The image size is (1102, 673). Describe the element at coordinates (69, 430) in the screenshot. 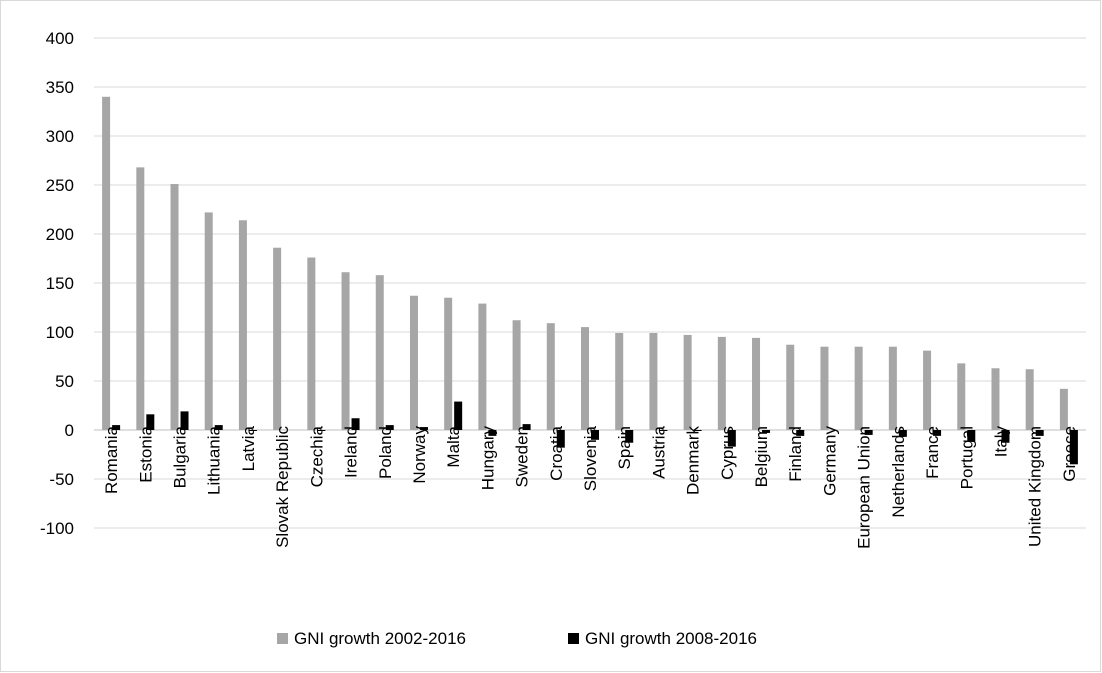

I see `y-tick-label: 0` at that location.